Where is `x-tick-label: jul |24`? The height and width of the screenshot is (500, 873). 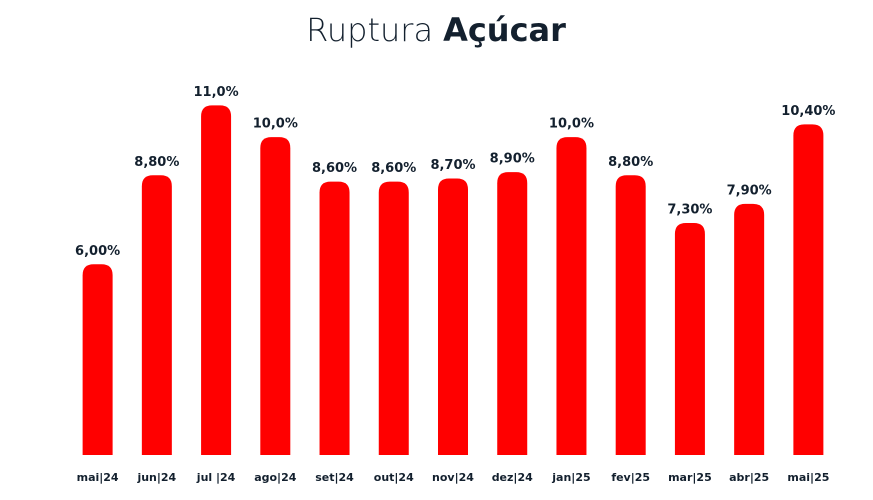 x-tick-label: jul |24 is located at coordinates (216, 477).